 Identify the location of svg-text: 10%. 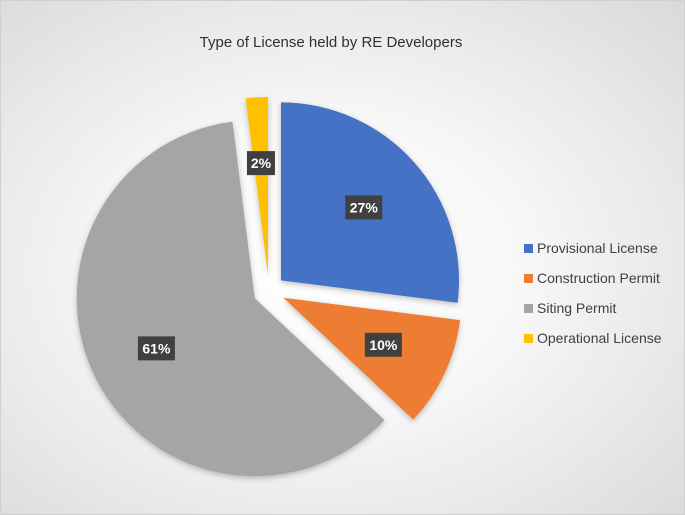
(383, 345).